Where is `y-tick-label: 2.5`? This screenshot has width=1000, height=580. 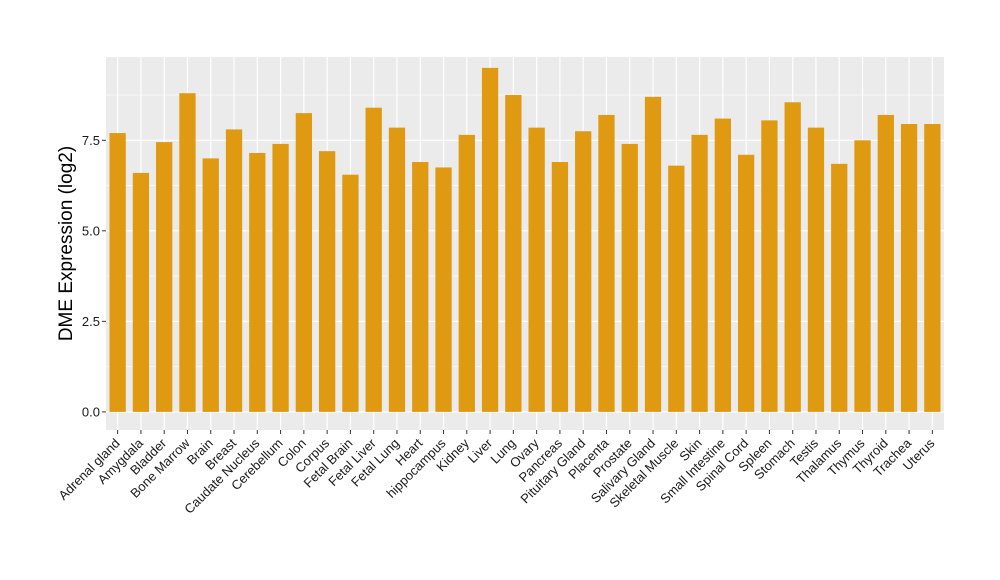
y-tick-label: 2.5 is located at coordinates (91, 321).